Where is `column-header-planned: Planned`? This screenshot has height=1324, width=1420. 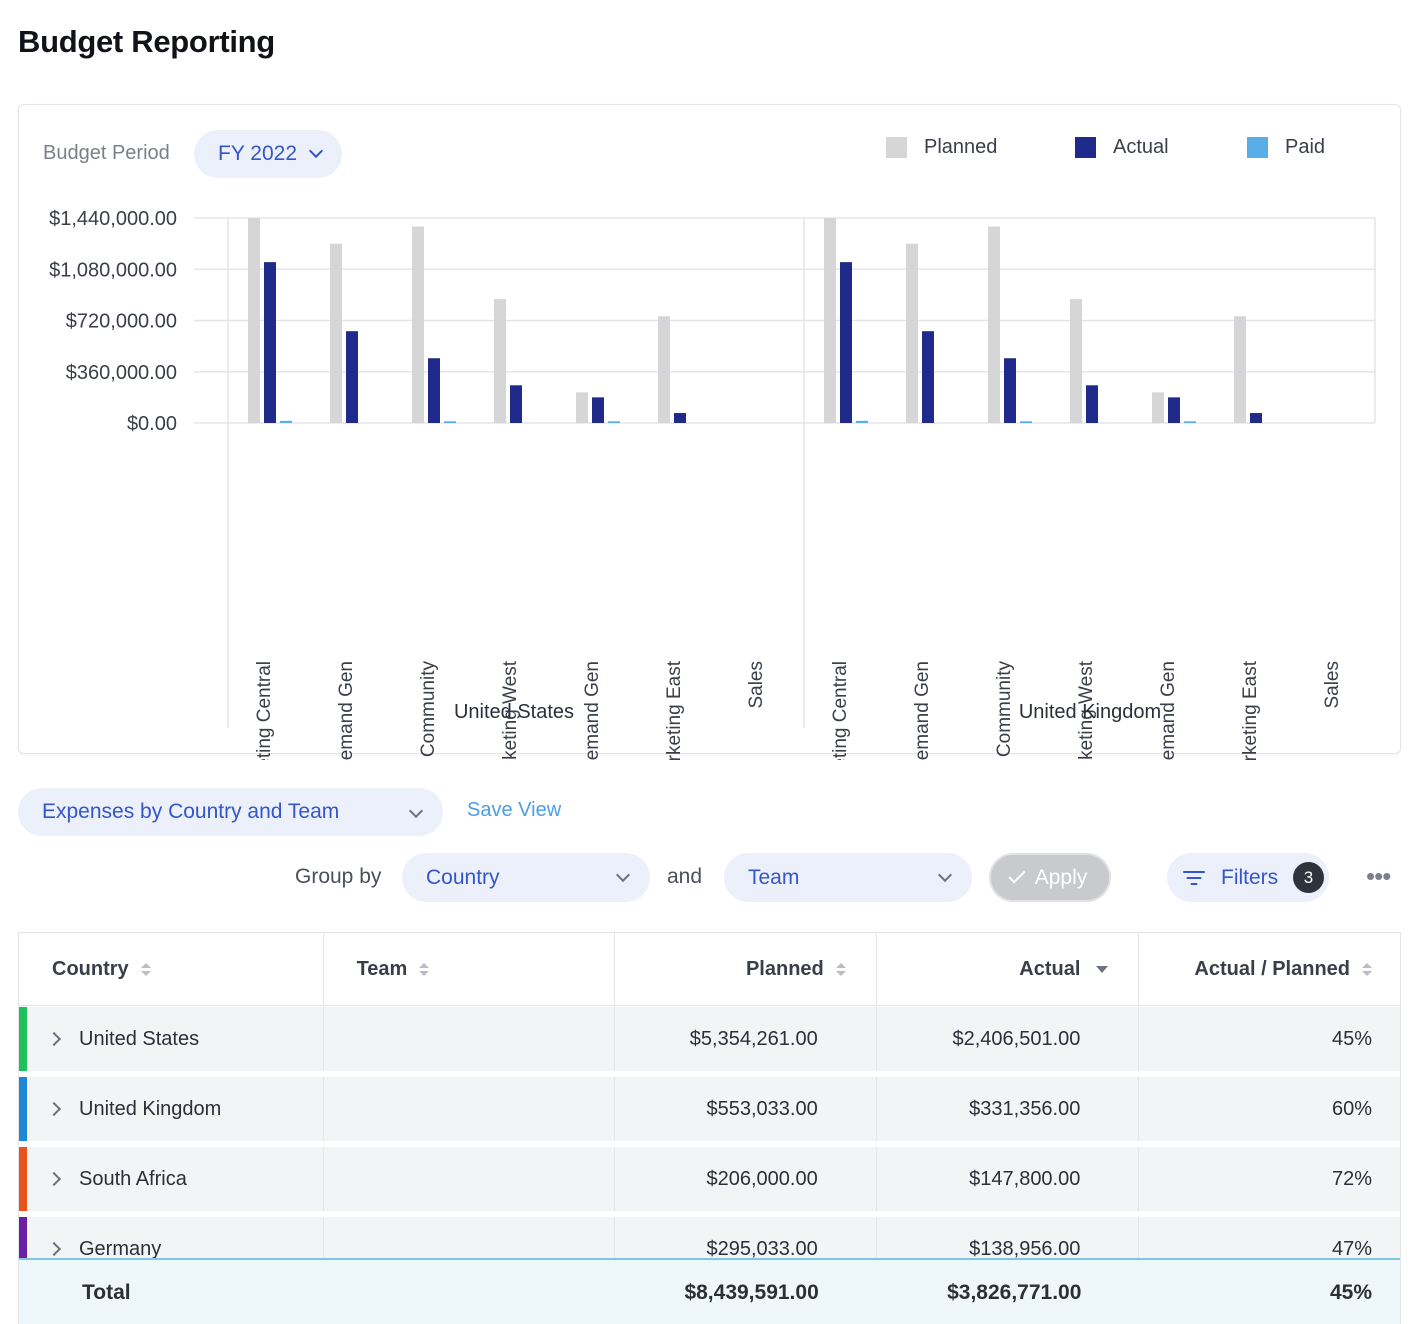
column-header-planned: Planned is located at coordinates (746, 969).